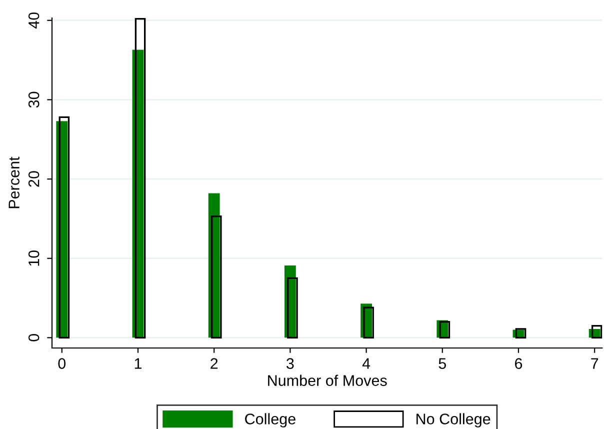 This screenshot has height=429, width=604. What do you see at coordinates (366, 363) in the screenshot?
I see `x-tick-label: 4` at bounding box center [366, 363].